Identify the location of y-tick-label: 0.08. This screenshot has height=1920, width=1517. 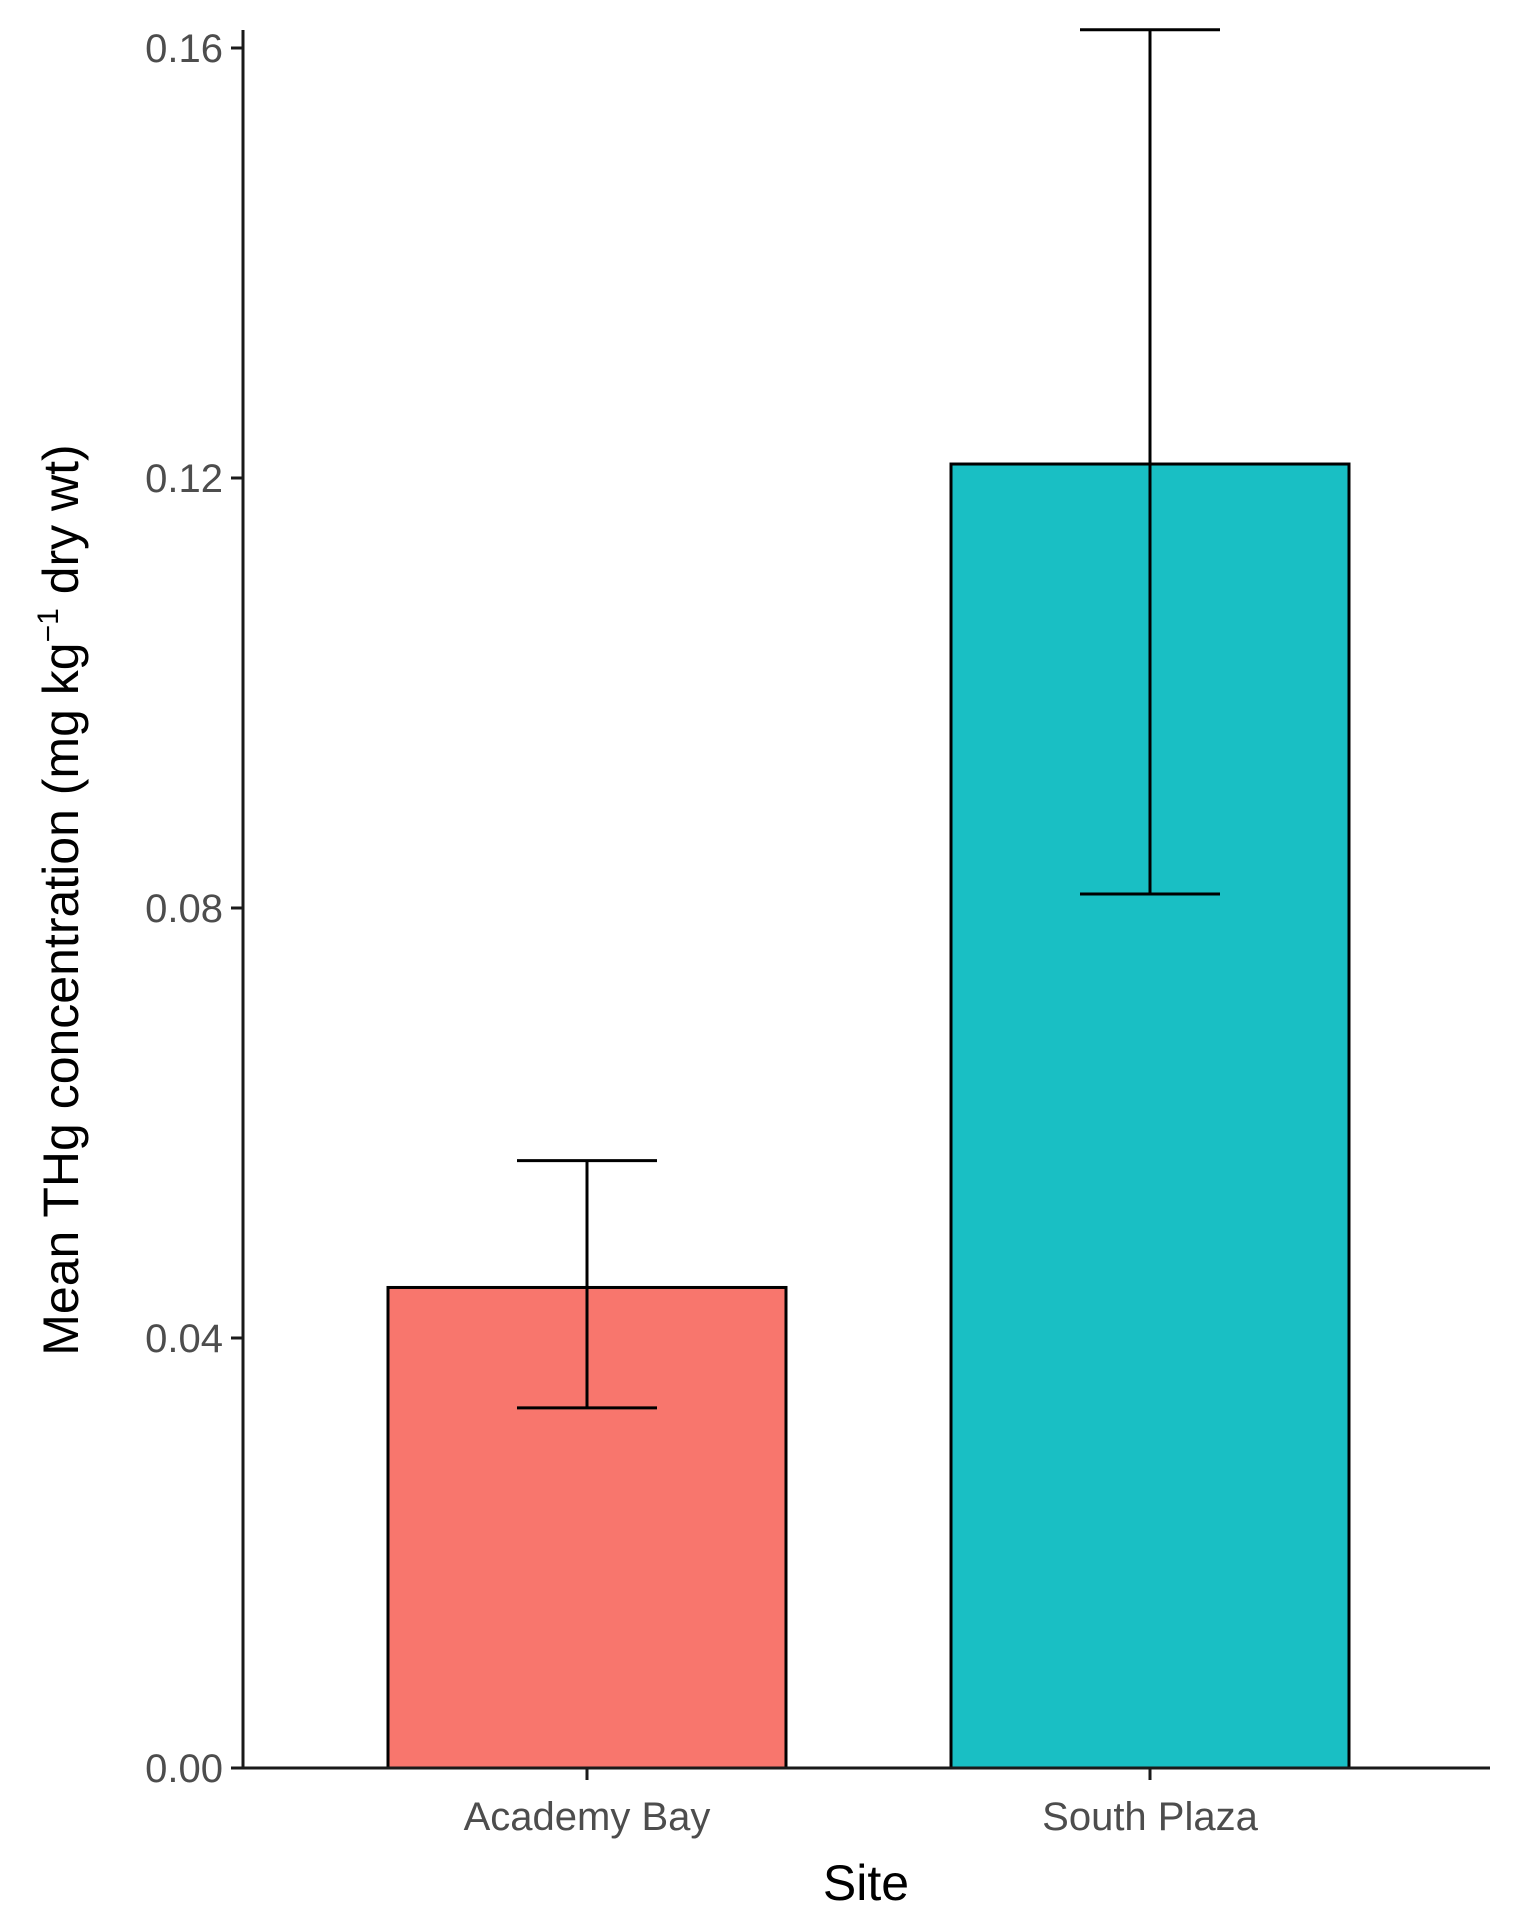
(184, 909).